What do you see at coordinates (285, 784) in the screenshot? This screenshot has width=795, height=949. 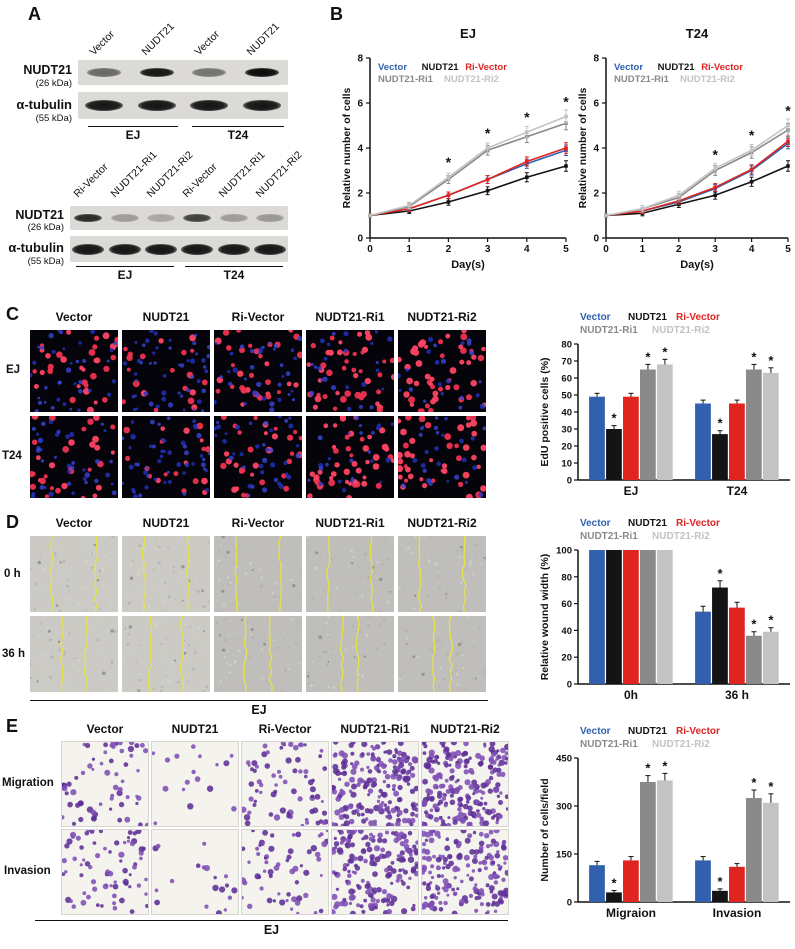 I see `transwell-image-migration-col2` at bounding box center [285, 784].